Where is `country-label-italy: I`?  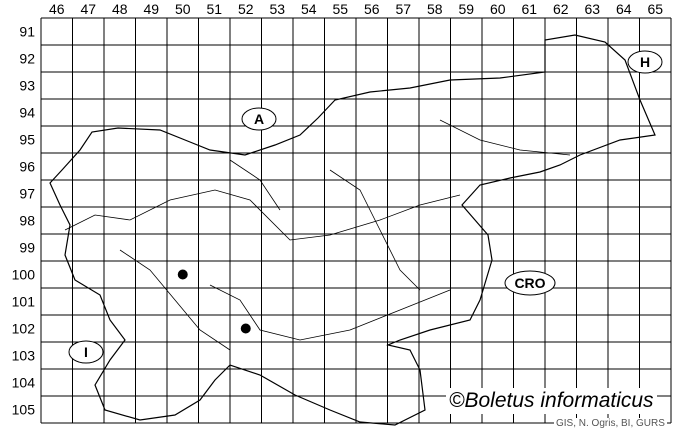 country-label-italy: I is located at coordinates (86, 352).